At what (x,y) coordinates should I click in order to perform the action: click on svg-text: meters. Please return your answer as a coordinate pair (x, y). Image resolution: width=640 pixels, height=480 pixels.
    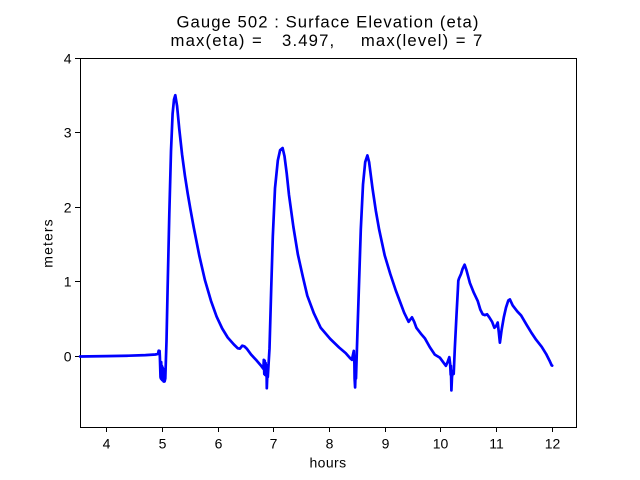
    Looking at the image, I should click on (48, 242).